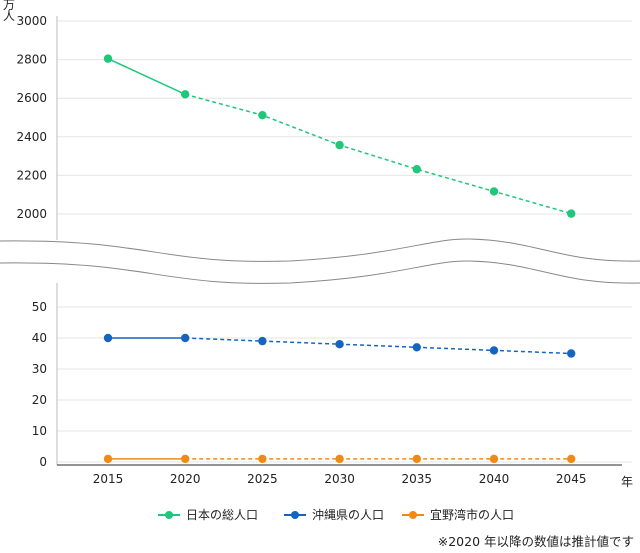 The height and width of the screenshot is (553, 640). What do you see at coordinates (169, 515) in the screenshot?
I see `legend-dot-japan` at bounding box center [169, 515].